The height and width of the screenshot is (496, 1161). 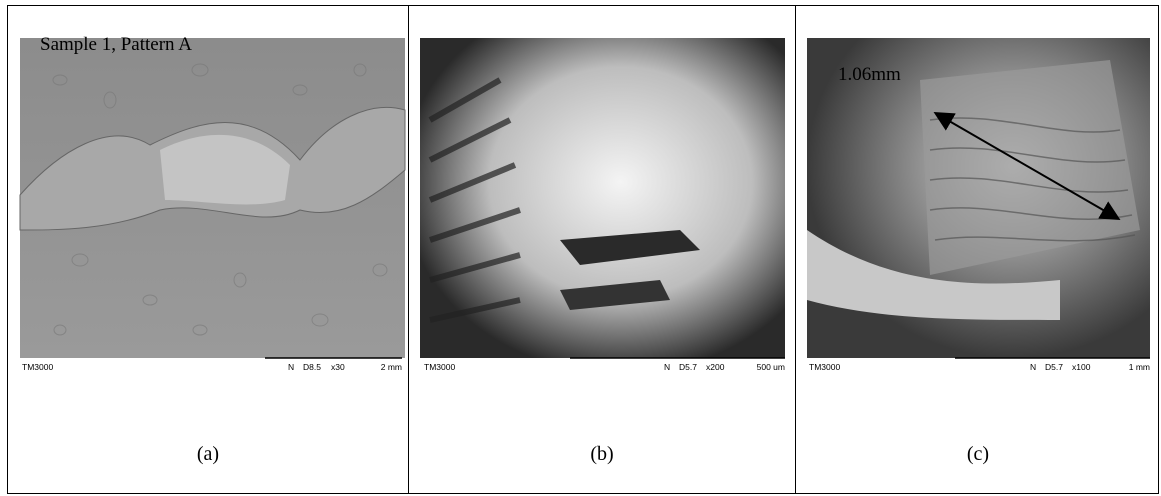 I want to click on caption: (b), so click(x=601, y=454).